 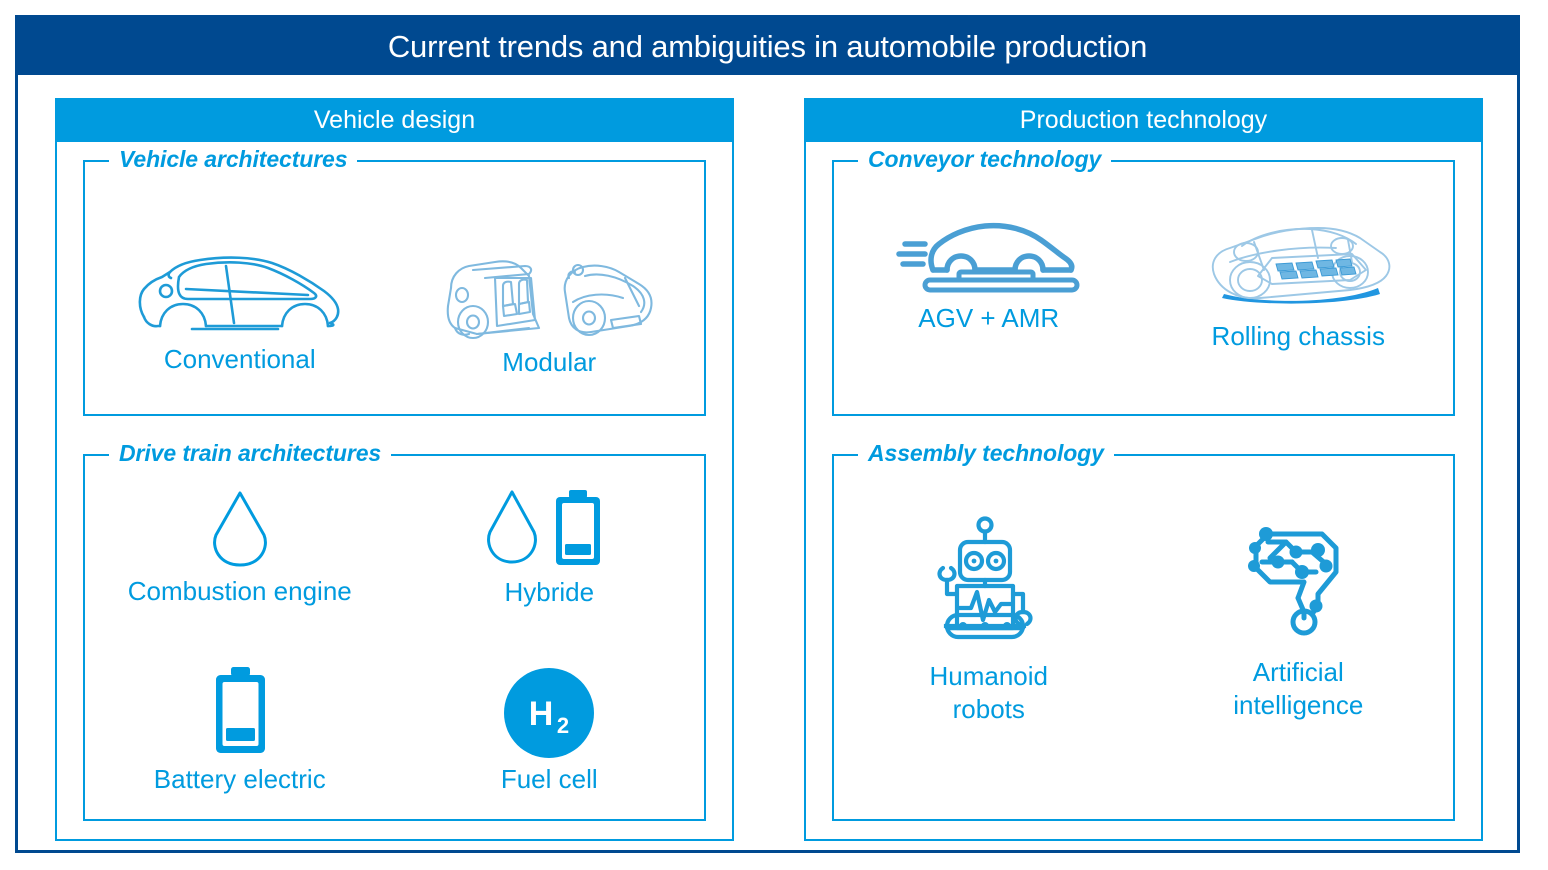 I want to click on item-combustion-engine: Combustion engine, so click(x=240, y=547).